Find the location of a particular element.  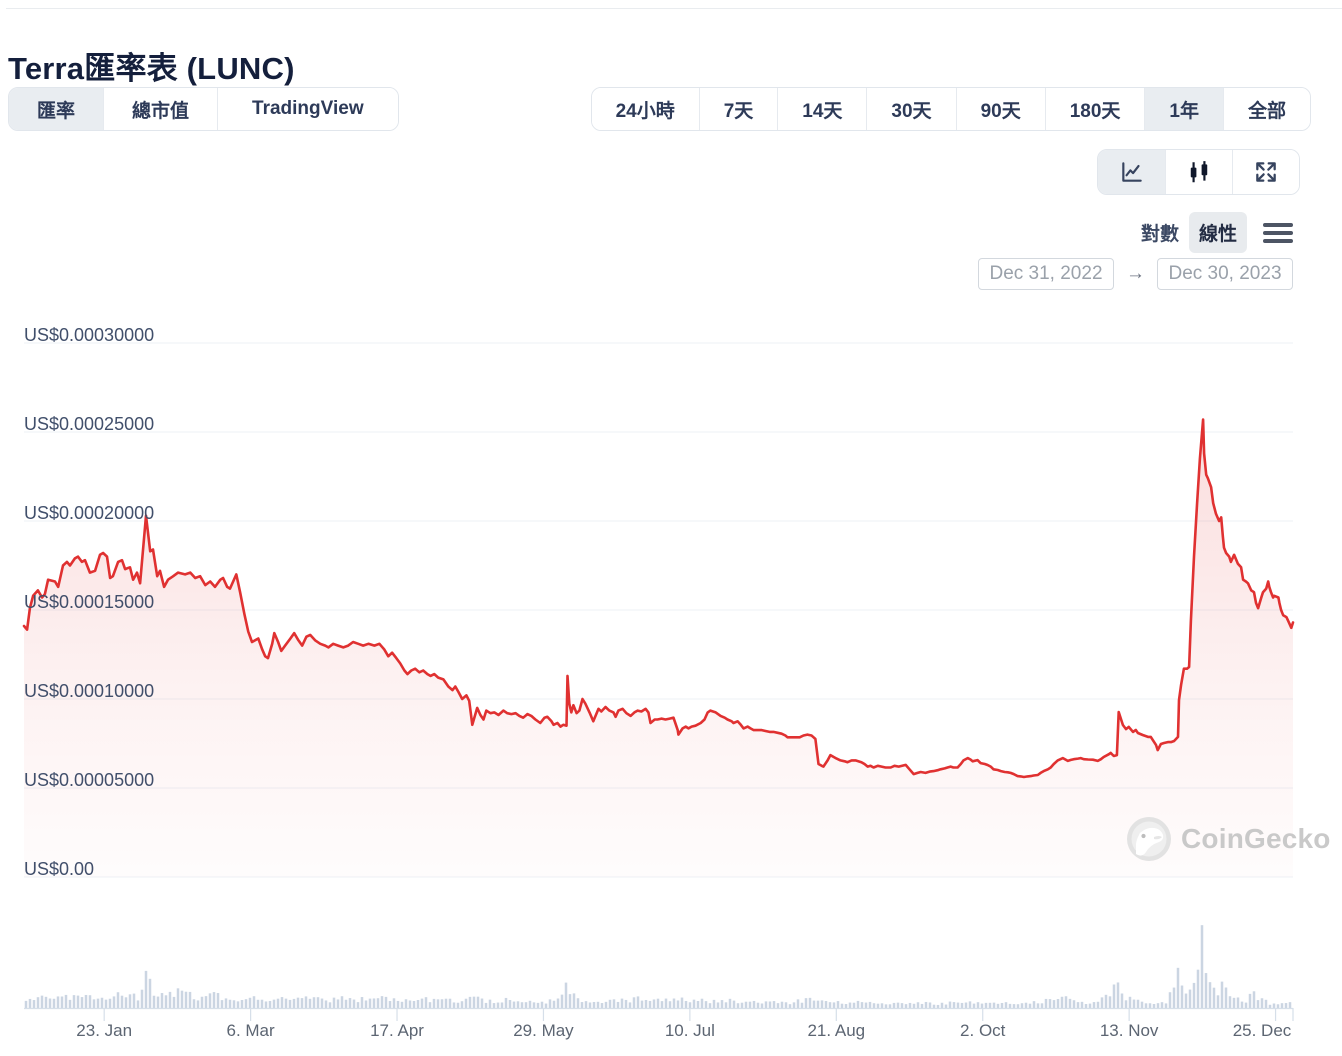

range-90d: 90天 is located at coordinates (1000, 109).